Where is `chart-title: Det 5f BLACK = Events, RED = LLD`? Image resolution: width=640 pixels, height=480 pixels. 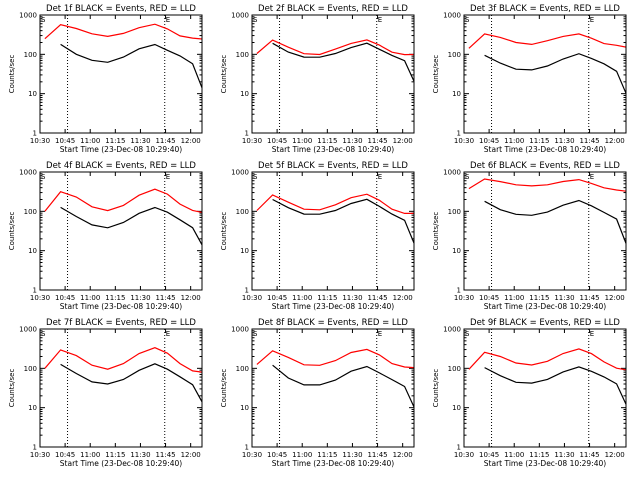
chart-title: Det 5f BLACK = Events, RED = LLD is located at coordinates (333, 166).